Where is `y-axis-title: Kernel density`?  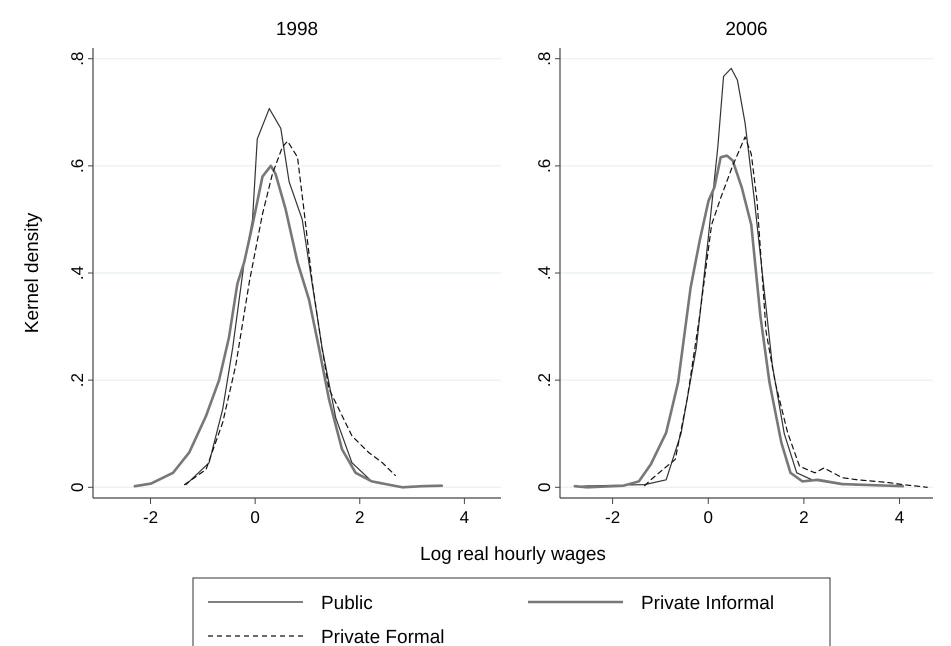 y-axis-title: Kernel density is located at coordinates (32, 273).